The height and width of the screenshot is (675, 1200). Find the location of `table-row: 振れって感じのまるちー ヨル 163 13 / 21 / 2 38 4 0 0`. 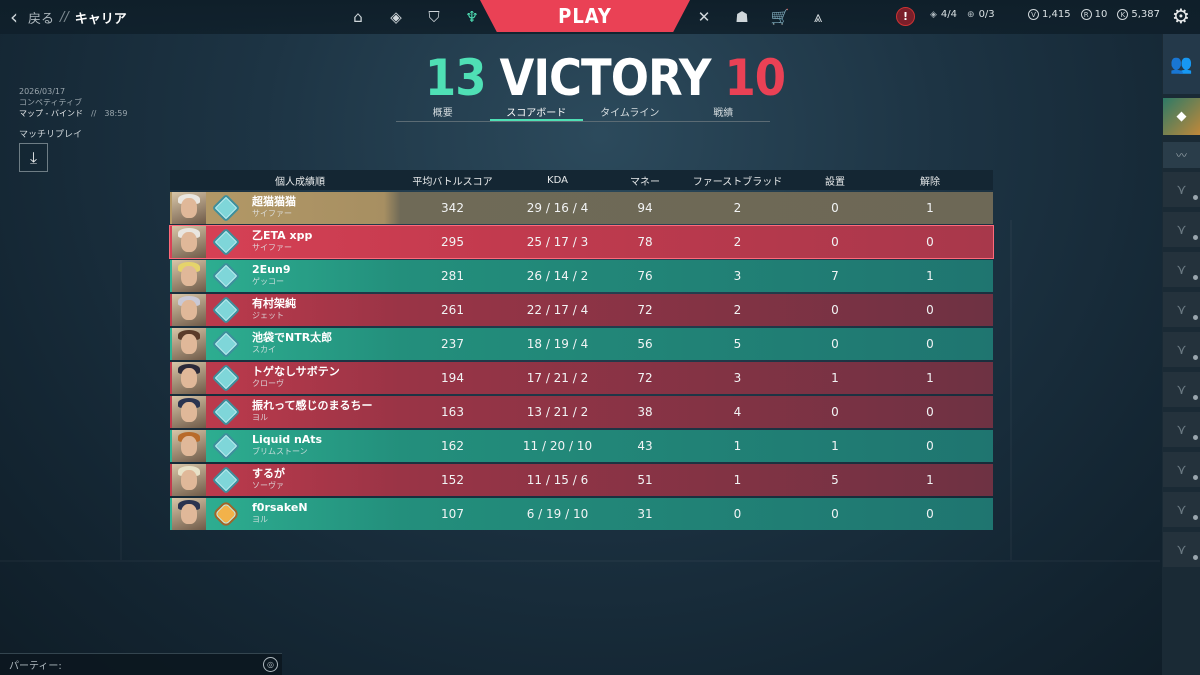

table-row: 振れって感じのまるちー ヨル 163 13 / 21 / 2 38 4 0 0 is located at coordinates (581, 412).